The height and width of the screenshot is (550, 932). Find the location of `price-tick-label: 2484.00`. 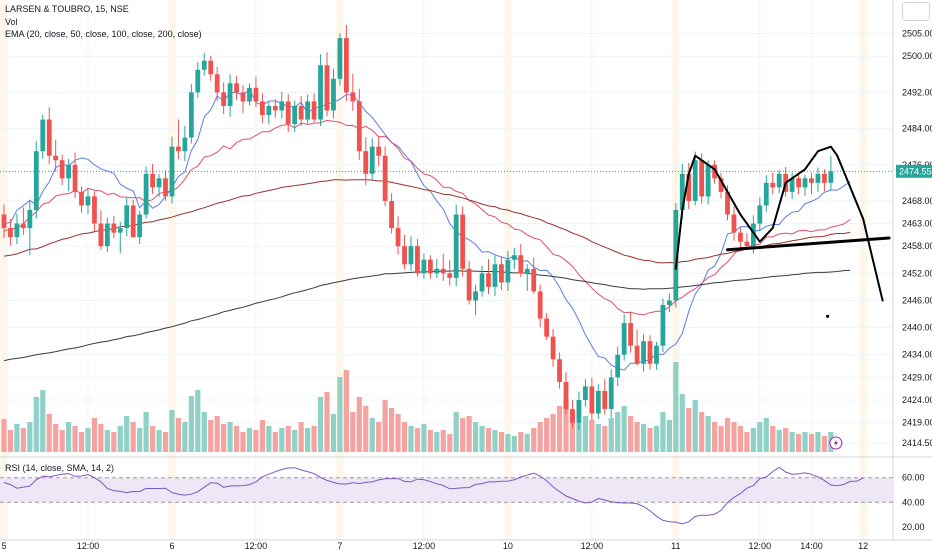

price-tick-label: 2484.00 is located at coordinates (917, 129).